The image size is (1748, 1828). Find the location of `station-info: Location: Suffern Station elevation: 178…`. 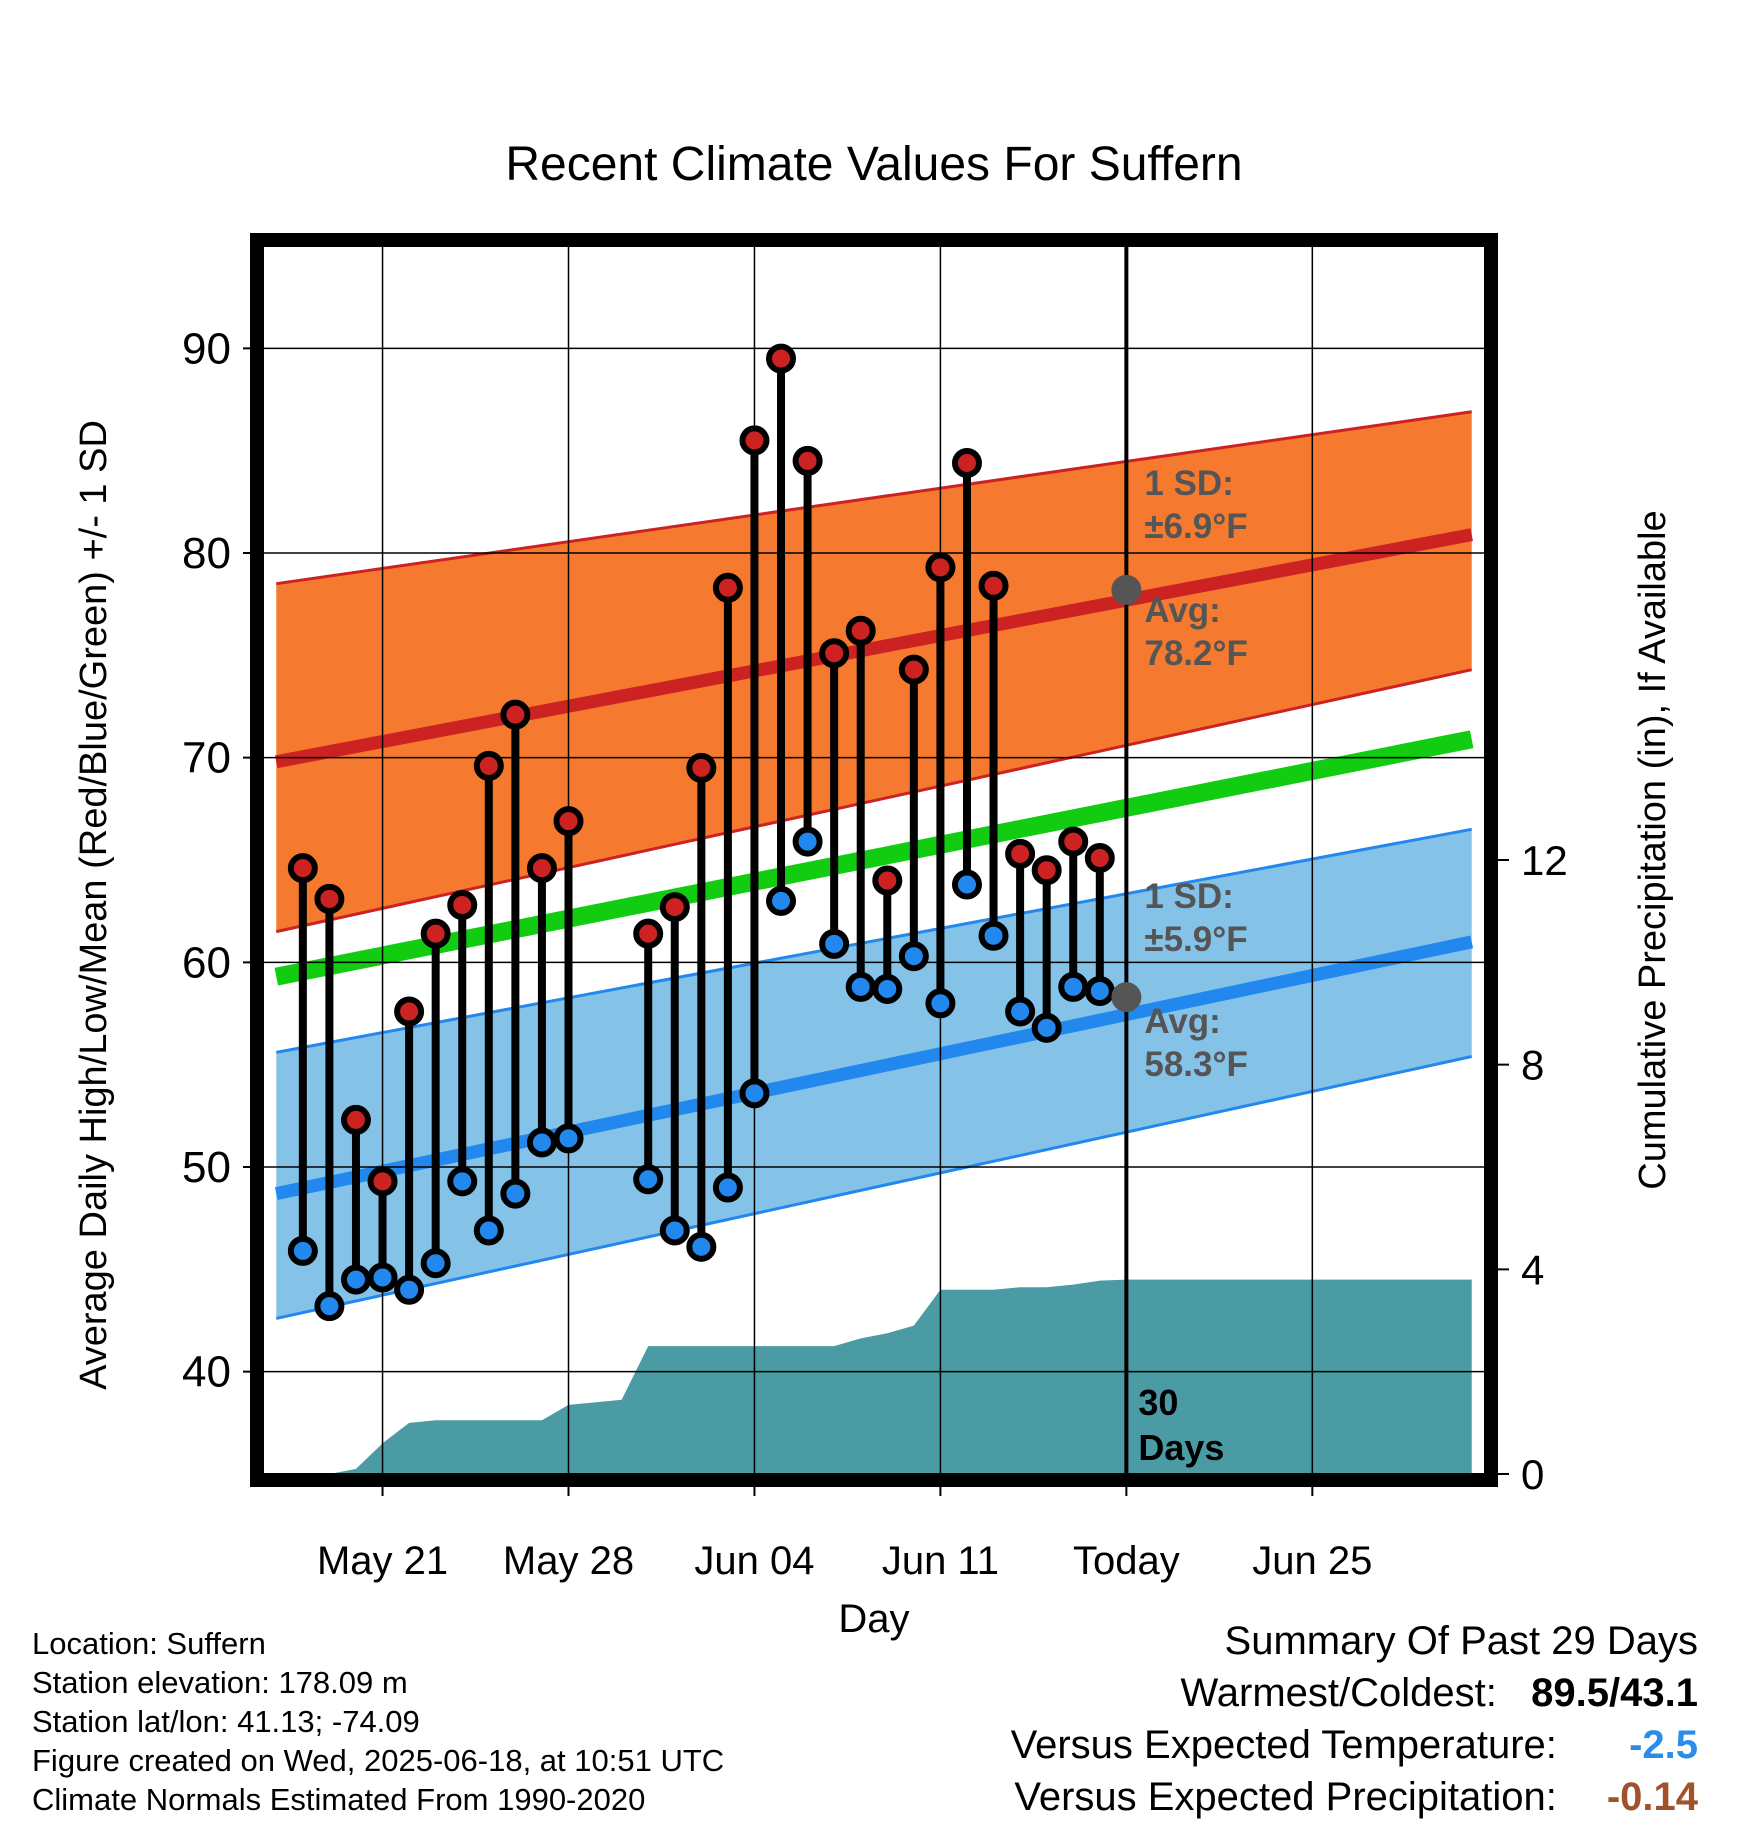

station-info: Location: Suffern Station elevation: 178… is located at coordinates (378, 1721).